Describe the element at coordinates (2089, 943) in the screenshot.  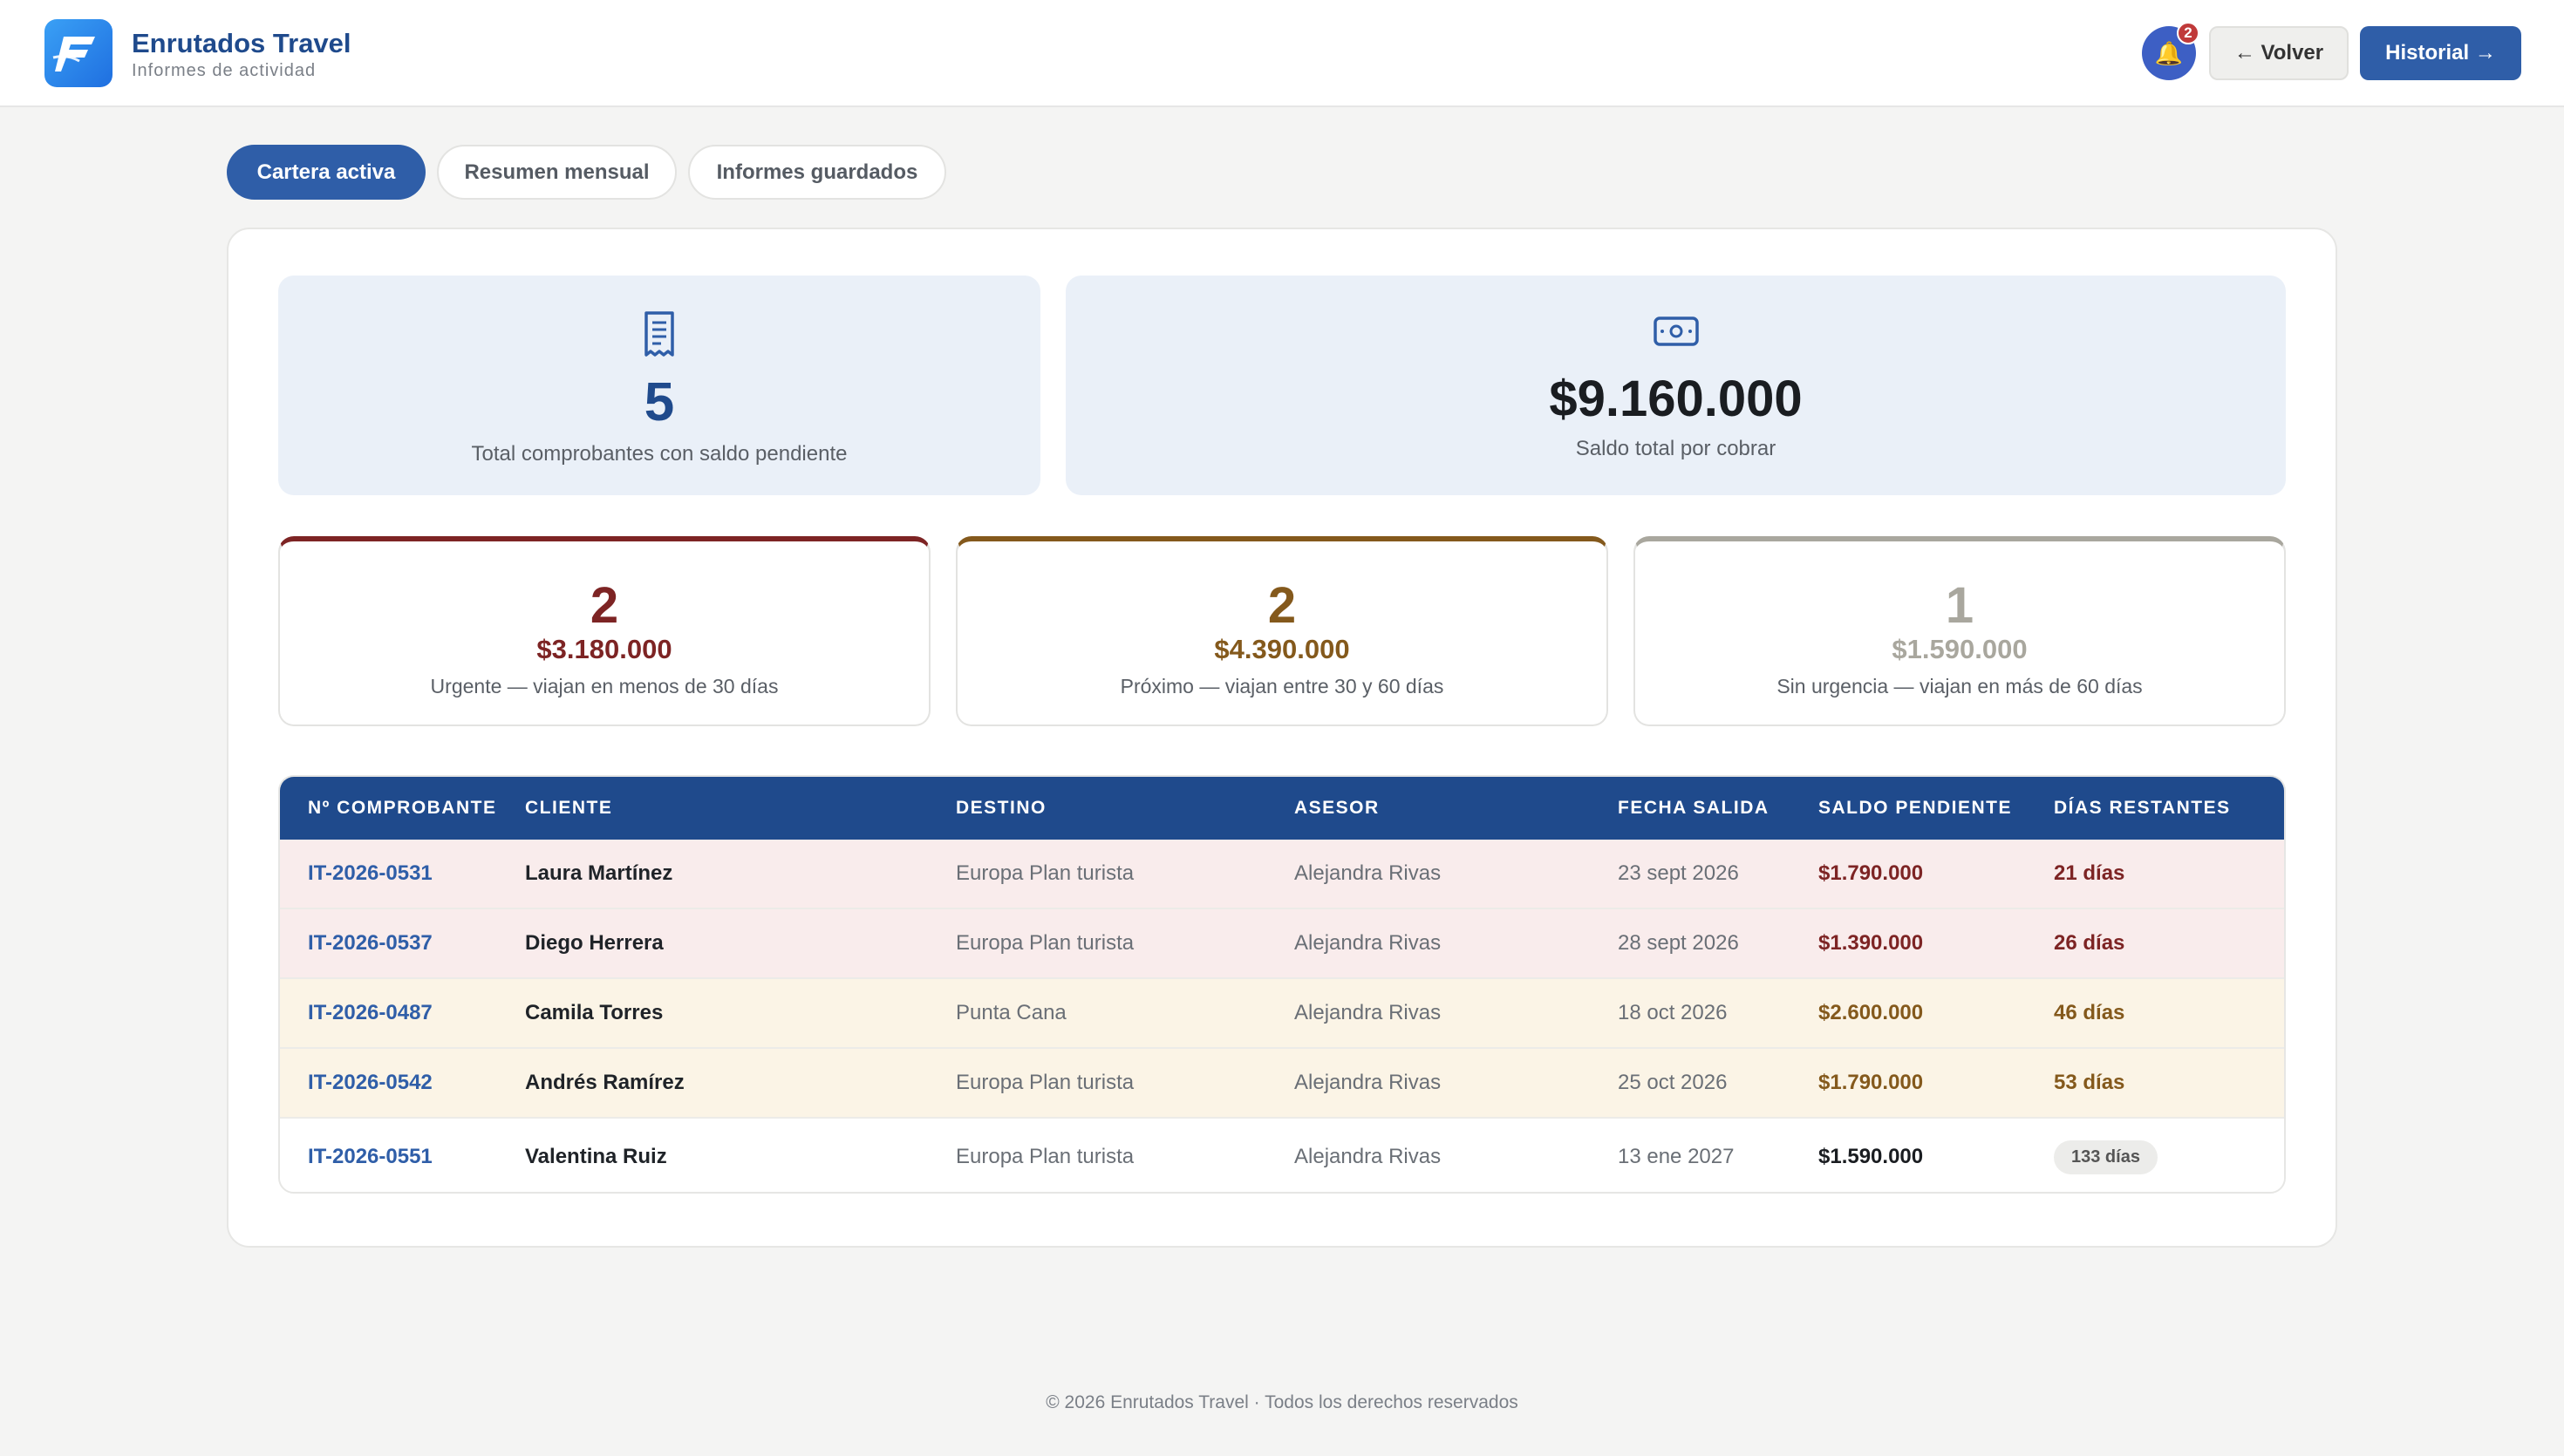
I see `days-remaining: 26 días` at that location.